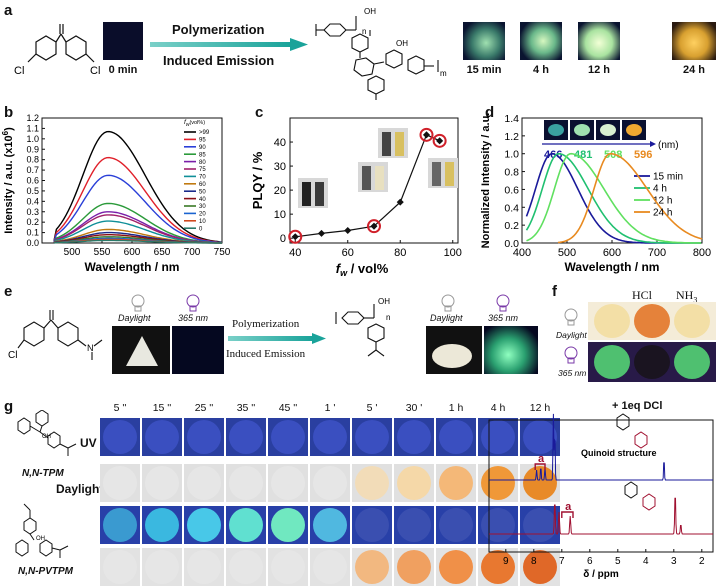  What do you see at coordinates (662, 213) in the screenshot?
I see `legend-label-d: 24 h` at bounding box center [662, 213].